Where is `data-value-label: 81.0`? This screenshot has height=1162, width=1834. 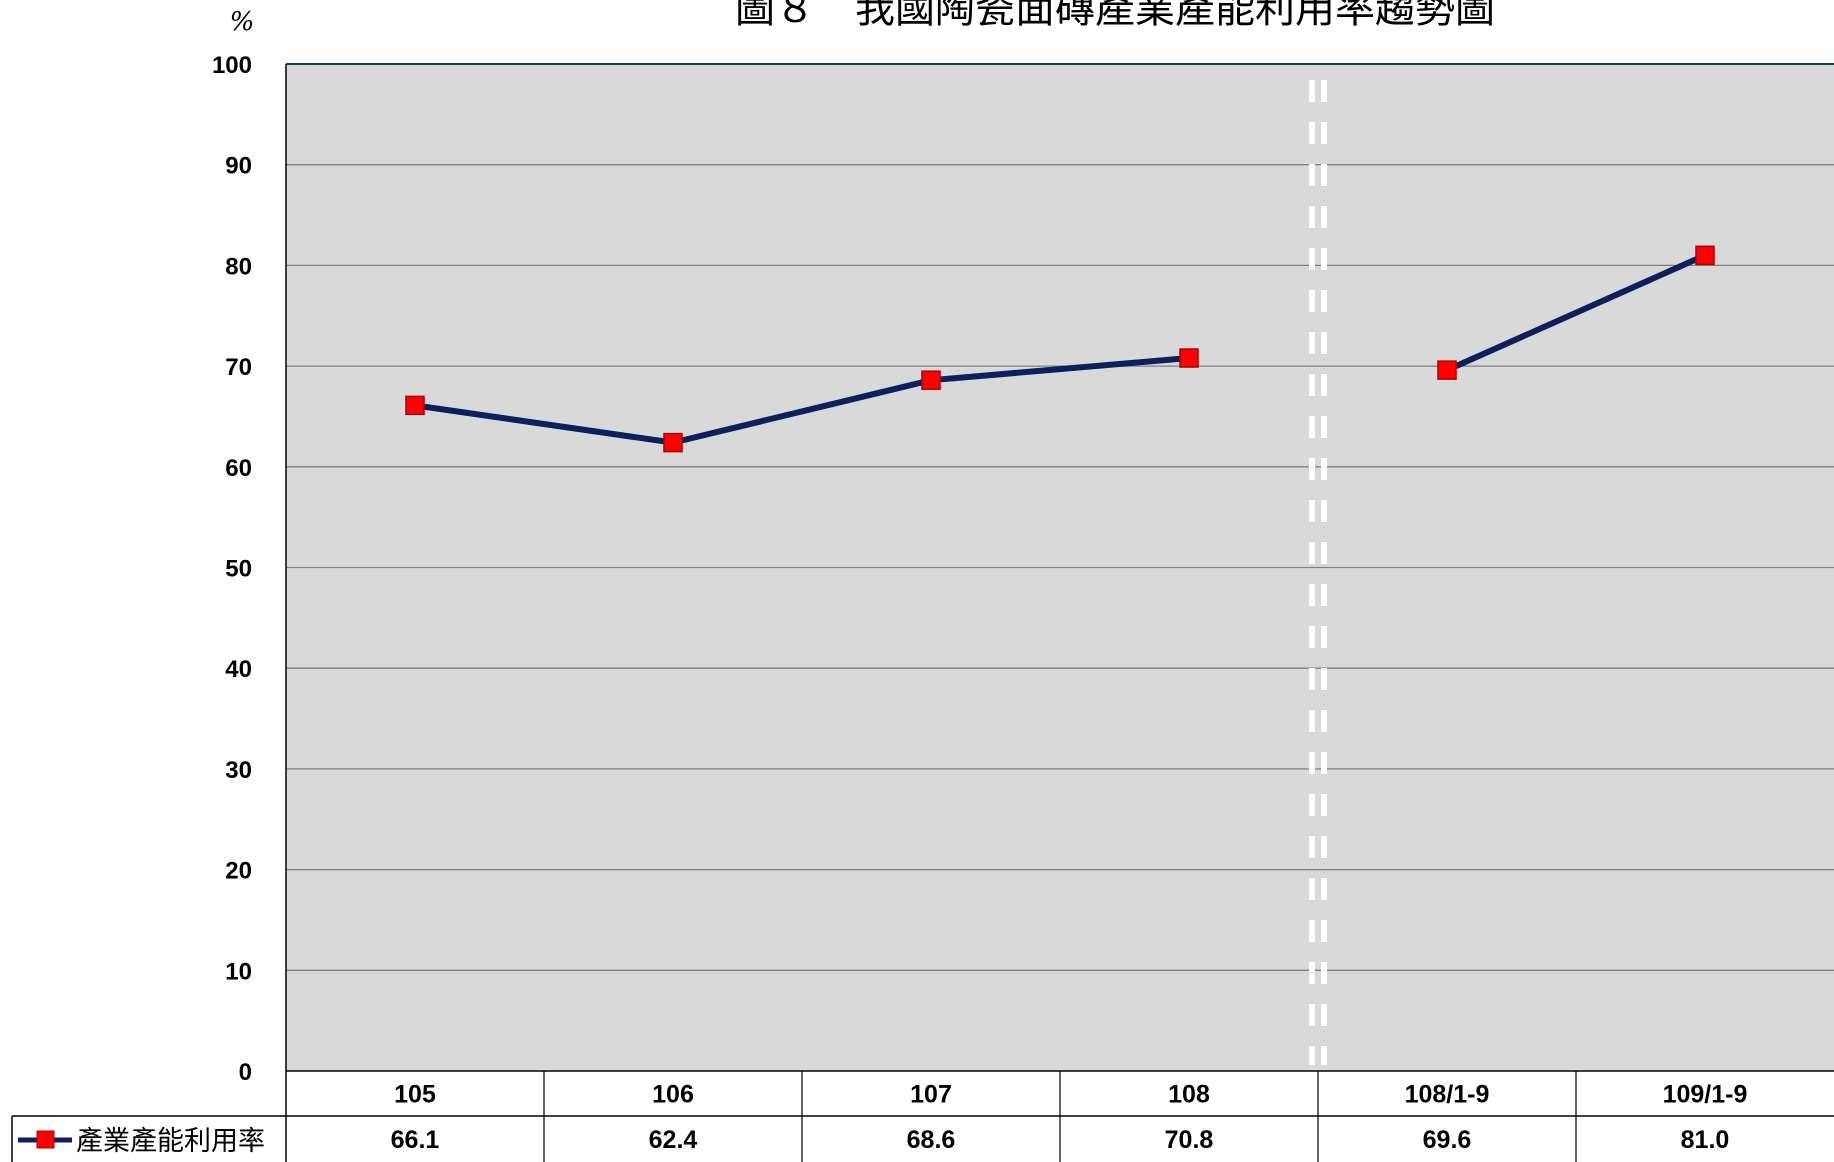
data-value-label: 81.0 is located at coordinates (1705, 1140).